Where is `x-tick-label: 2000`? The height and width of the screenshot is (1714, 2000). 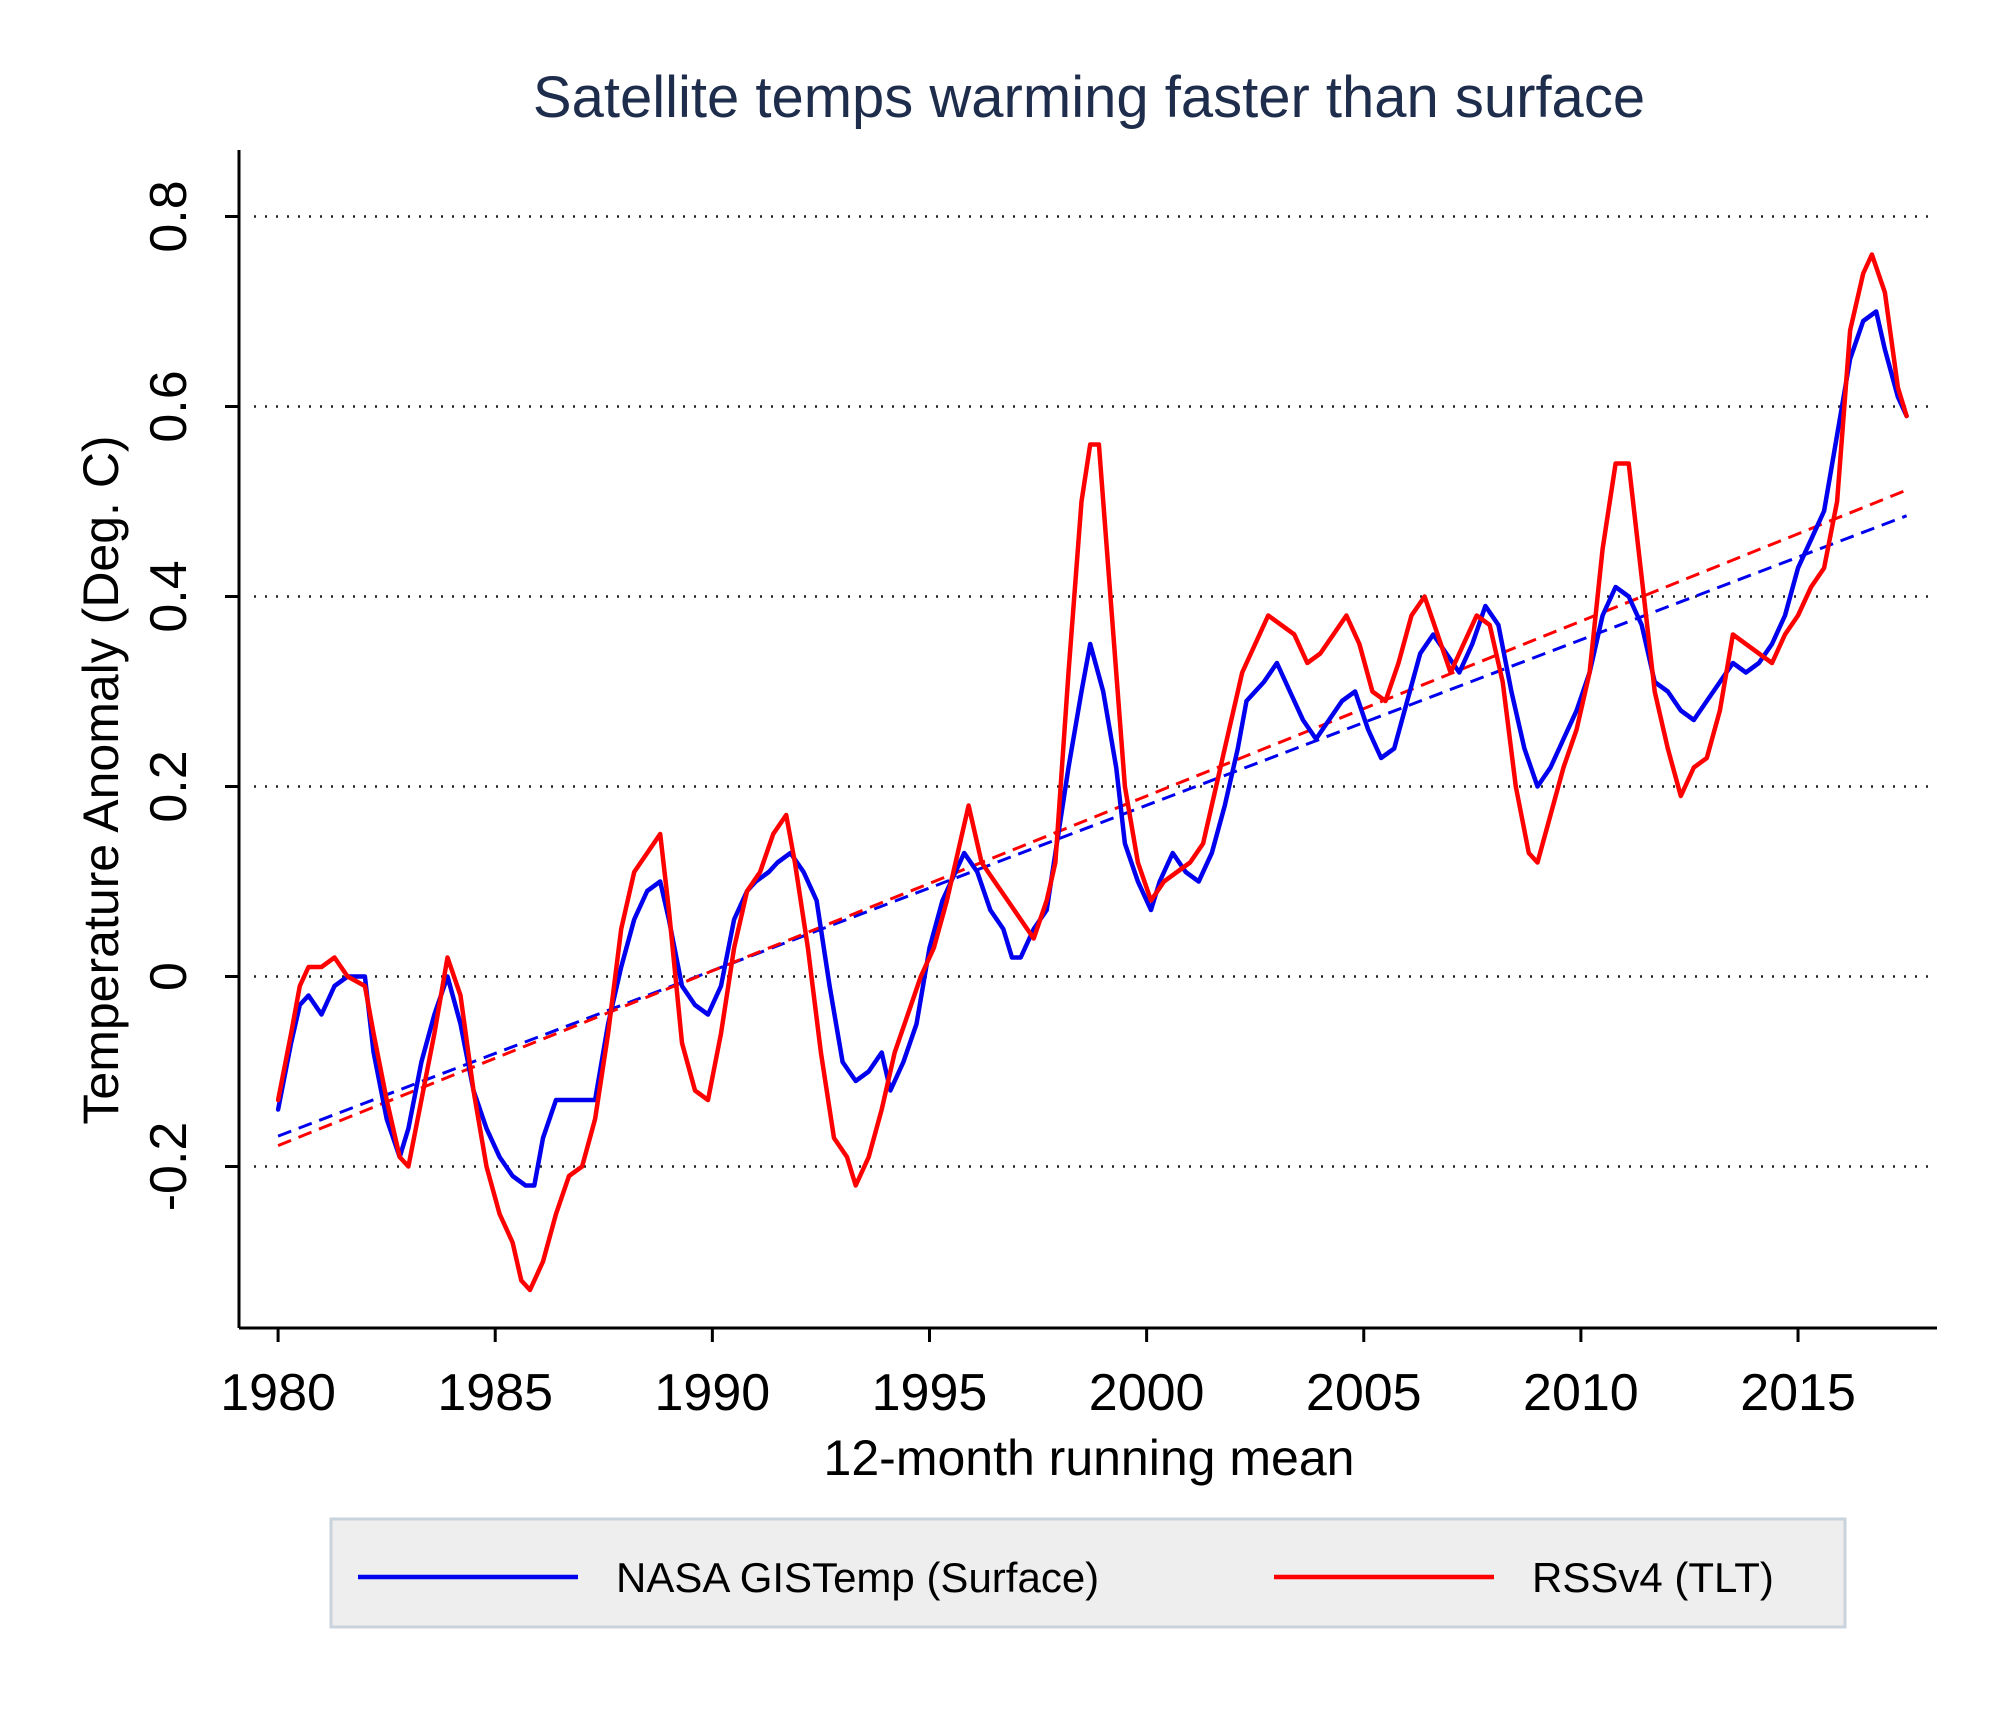
x-tick-label: 2000 is located at coordinates (1147, 1393).